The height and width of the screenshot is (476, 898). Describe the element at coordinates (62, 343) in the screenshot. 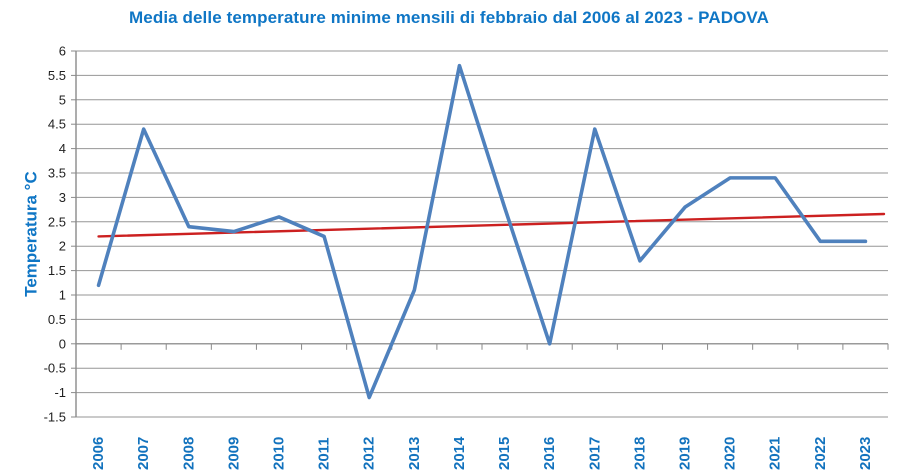

I see `y-tick-label: 0` at that location.